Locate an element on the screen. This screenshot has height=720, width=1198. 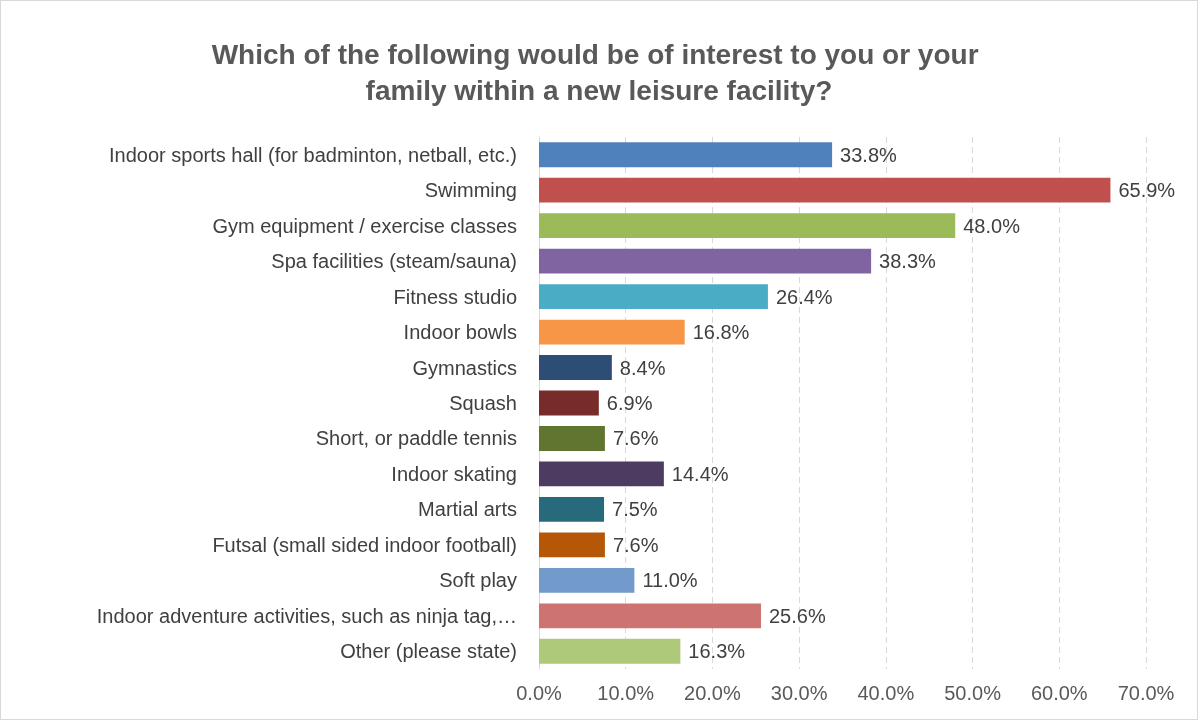
x-tick-label: 50.0% is located at coordinates (973, 693).